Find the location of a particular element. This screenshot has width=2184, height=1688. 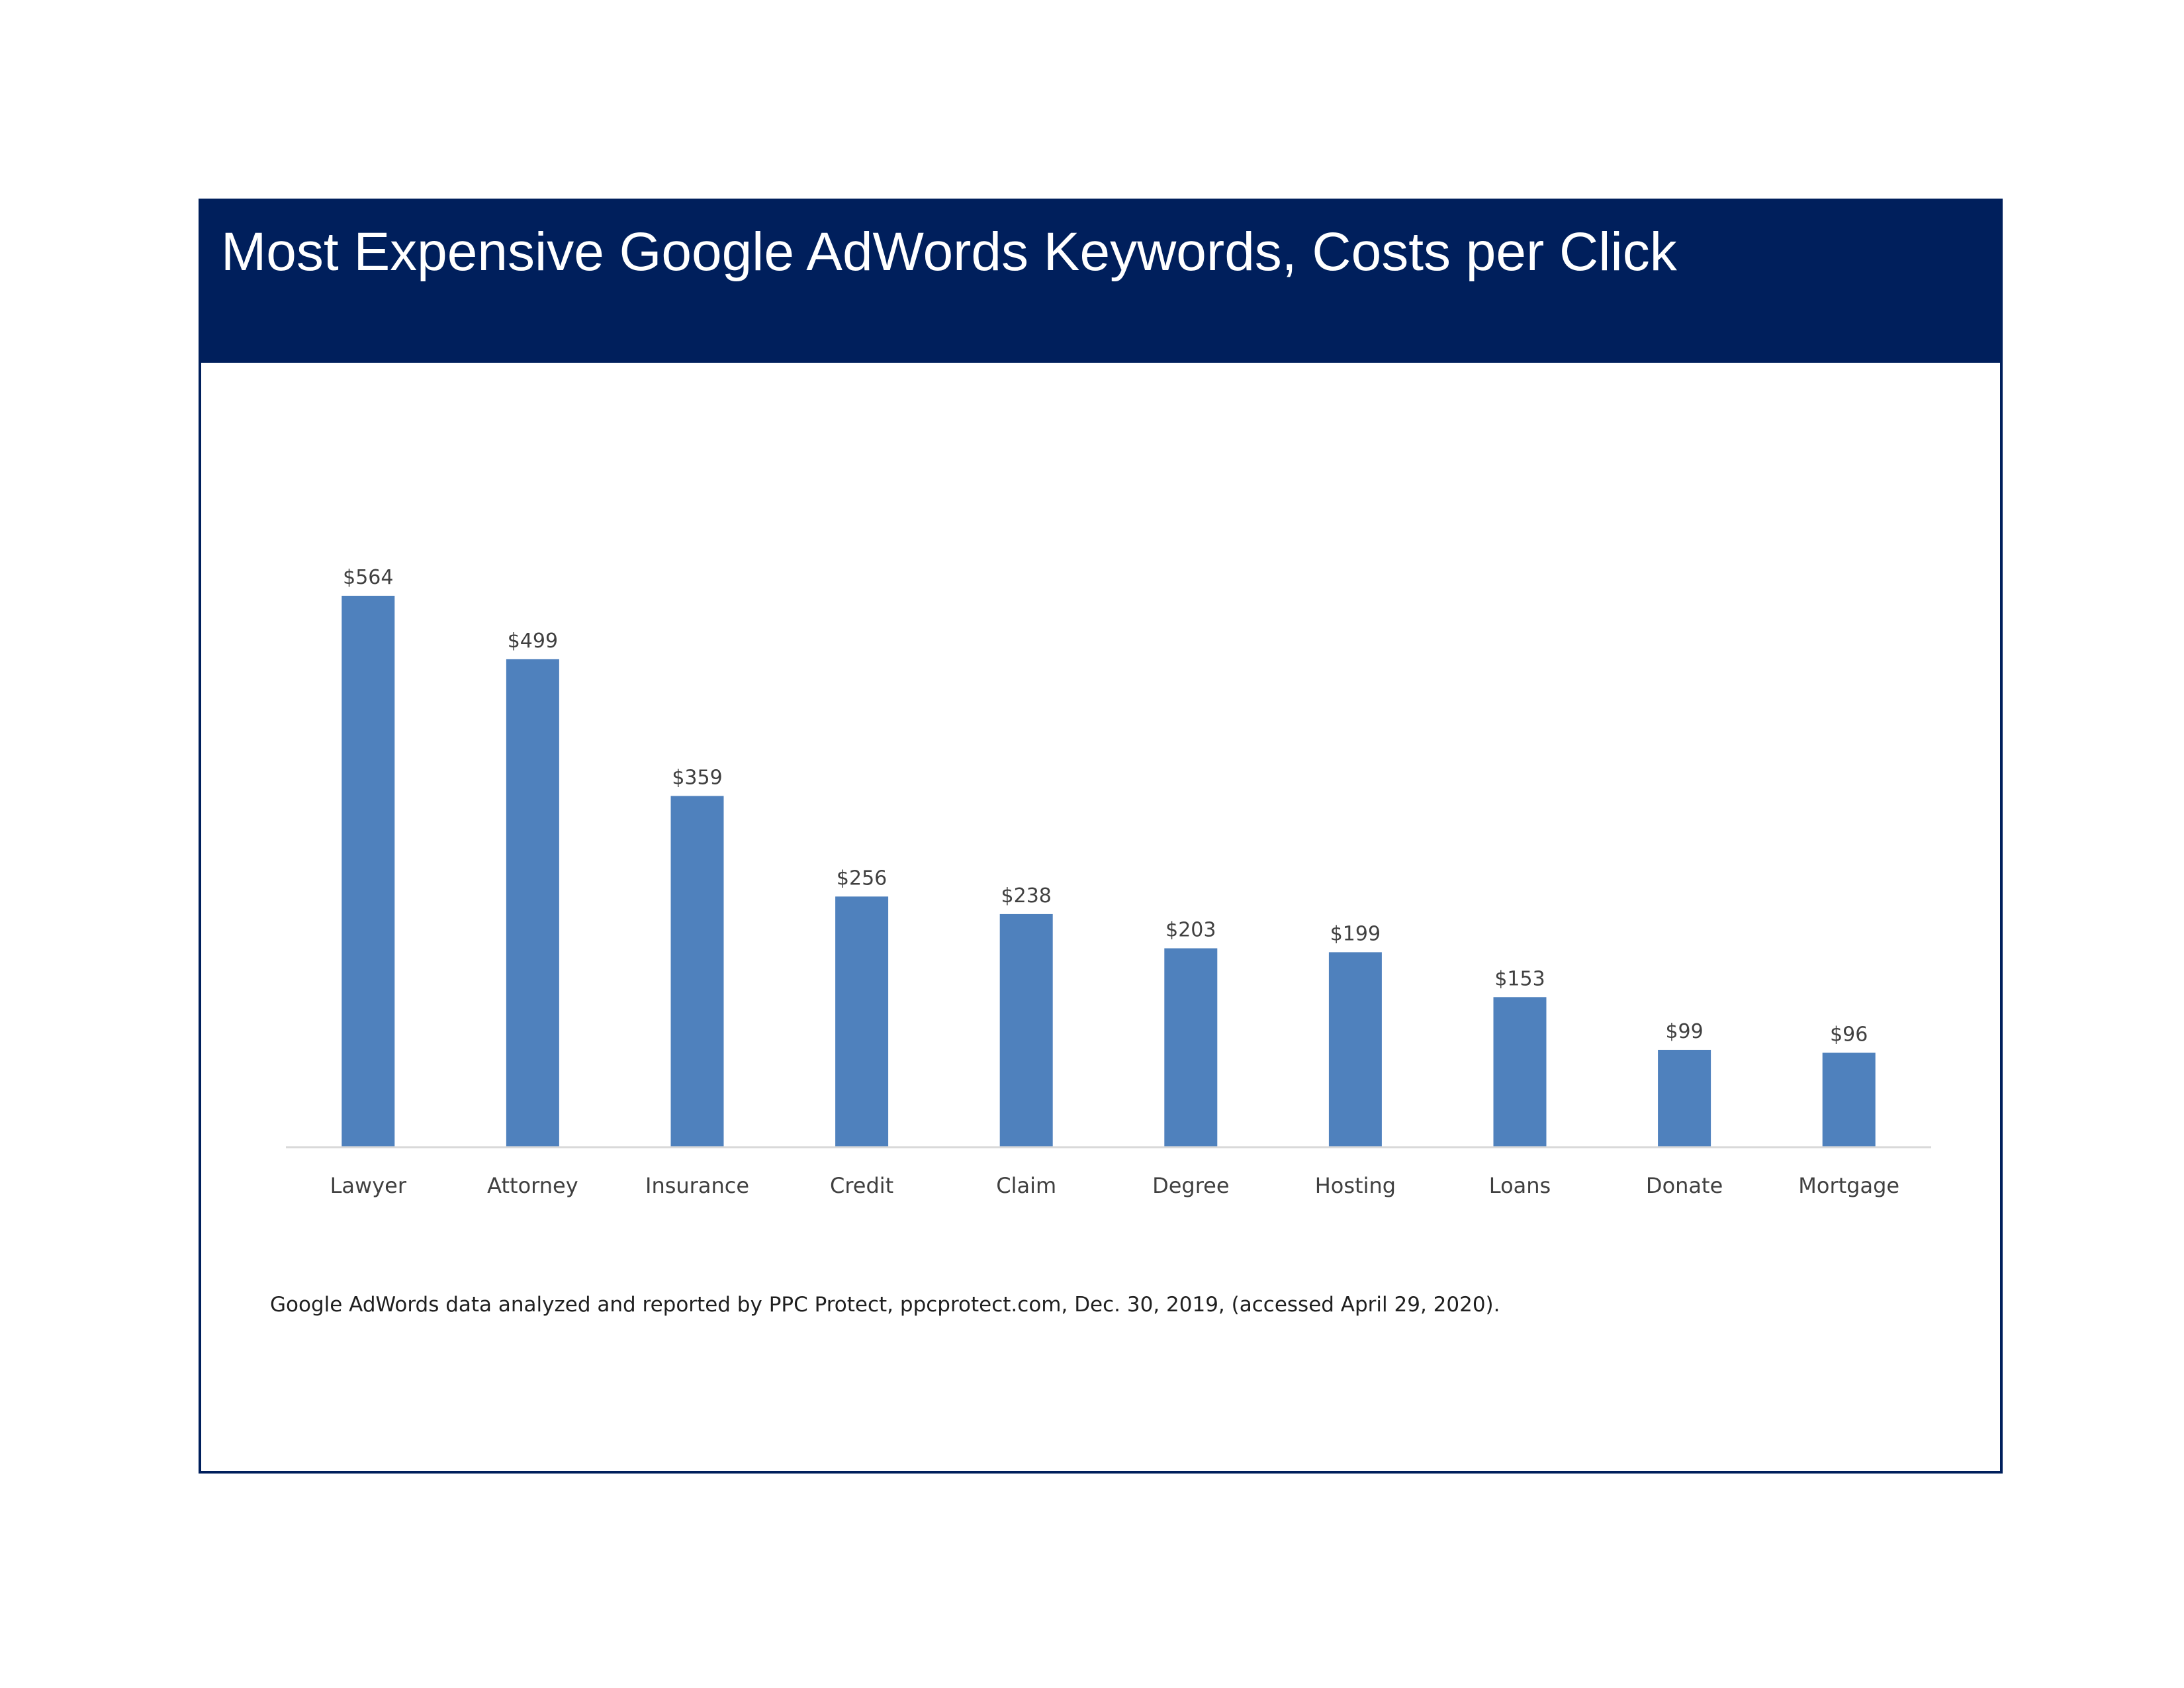

category-label-loans: Loans is located at coordinates (1520, 1185).